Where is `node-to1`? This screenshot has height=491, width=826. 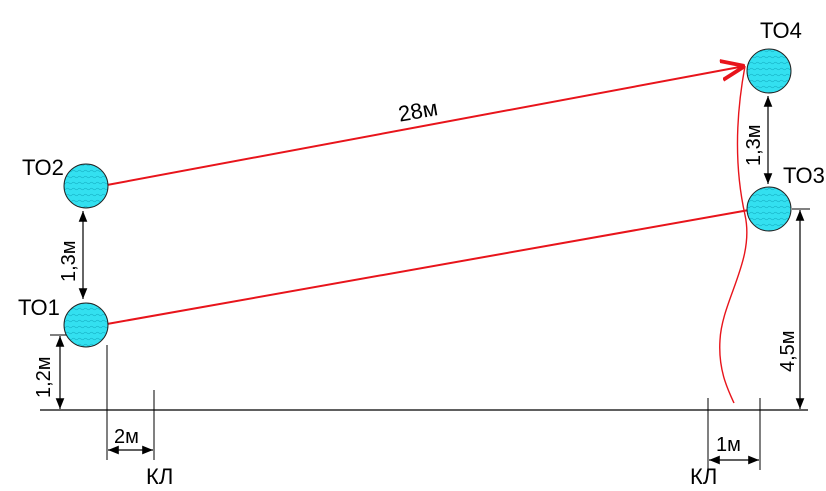
node-to1 is located at coordinates (86, 325).